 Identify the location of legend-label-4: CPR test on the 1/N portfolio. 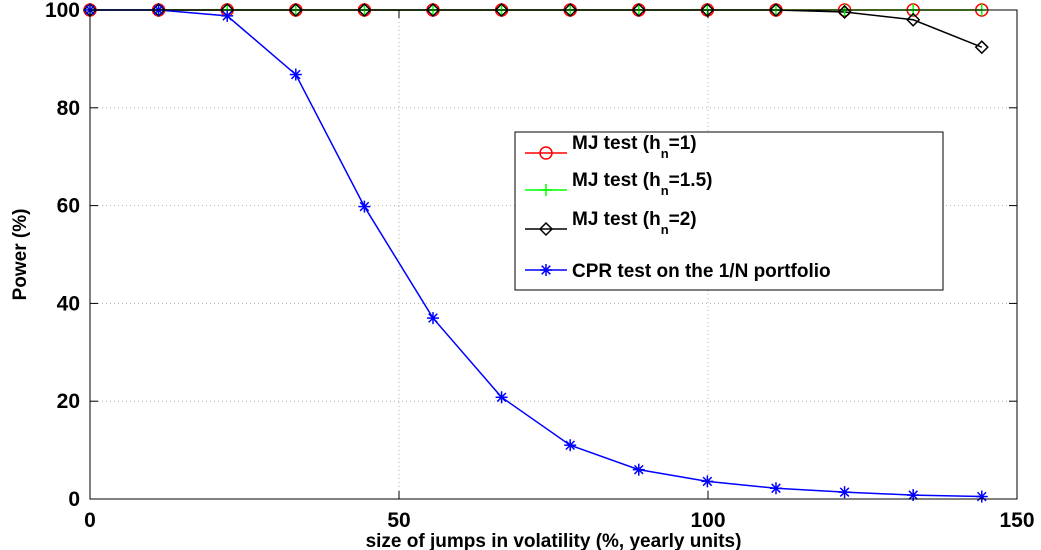
(701, 271).